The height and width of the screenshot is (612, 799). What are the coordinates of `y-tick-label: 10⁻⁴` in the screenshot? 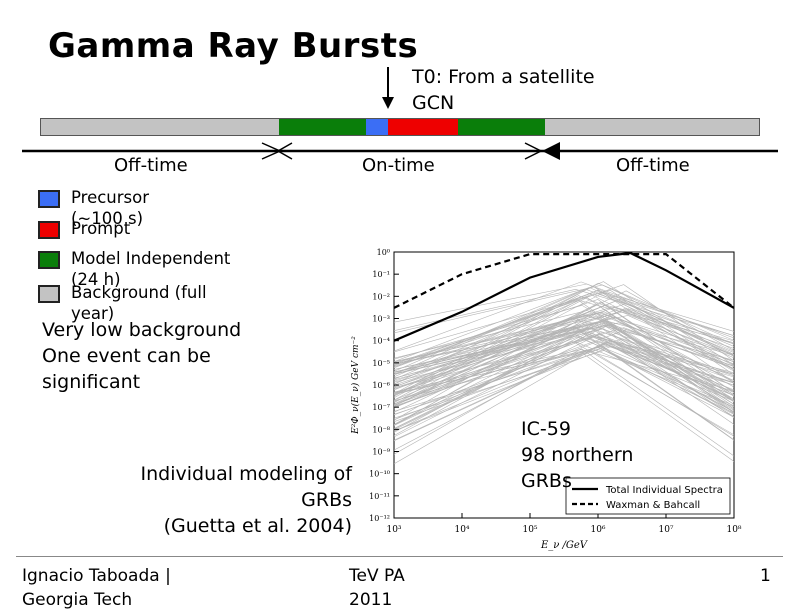 It's located at (381, 341).